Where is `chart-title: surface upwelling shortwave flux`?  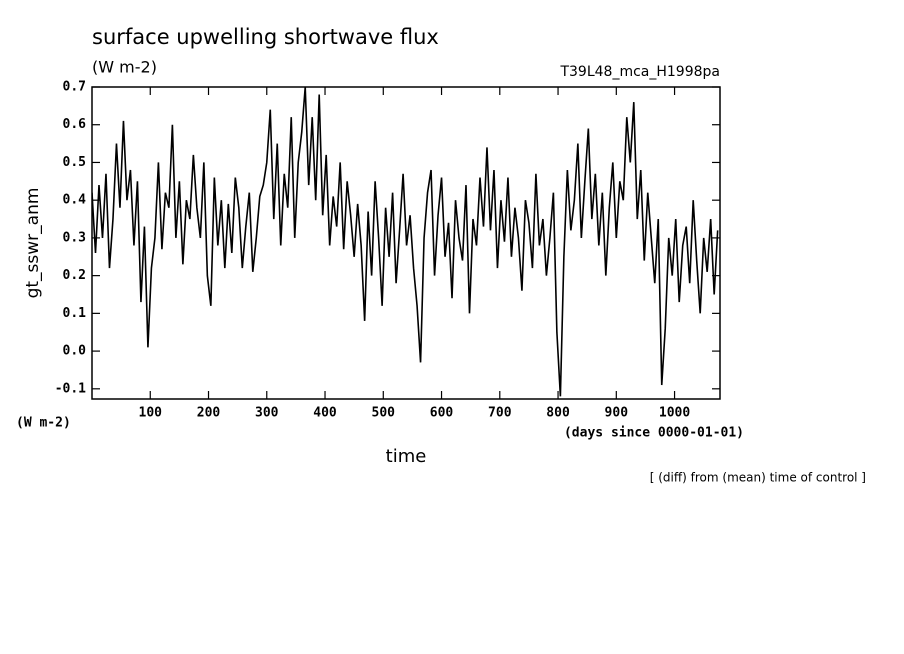 chart-title: surface upwelling shortwave flux is located at coordinates (265, 37).